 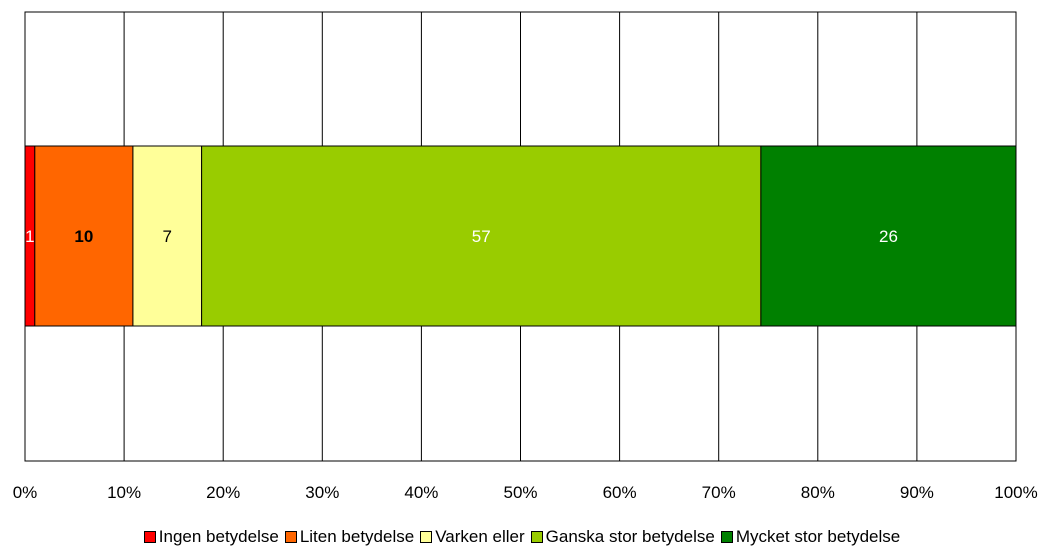 What do you see at coordinates (520, 492) in the screenshot?
I see `x-tick-label: 50%` at bounding box center [520, 492].